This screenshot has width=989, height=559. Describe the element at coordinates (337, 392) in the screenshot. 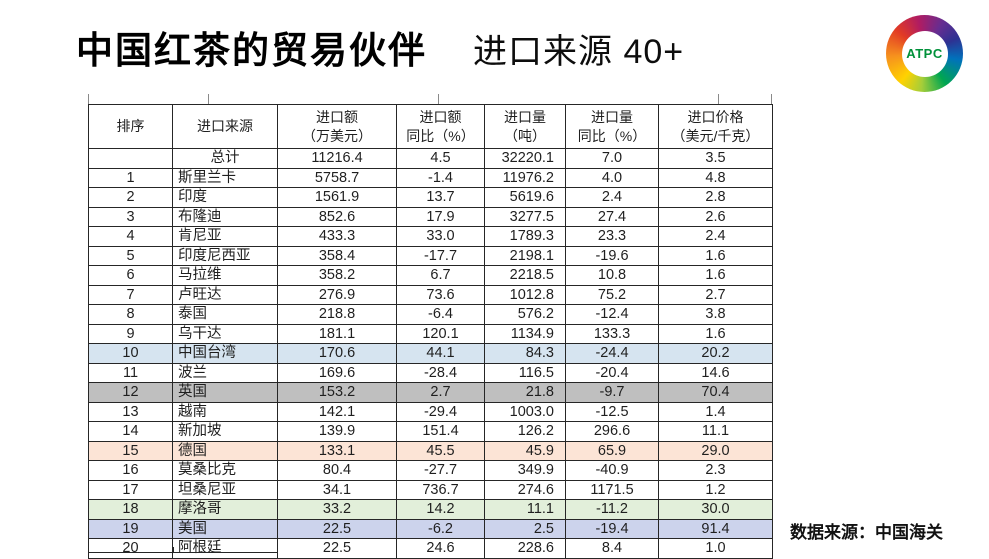

I see `import-value-cell: 153.2` at that location.